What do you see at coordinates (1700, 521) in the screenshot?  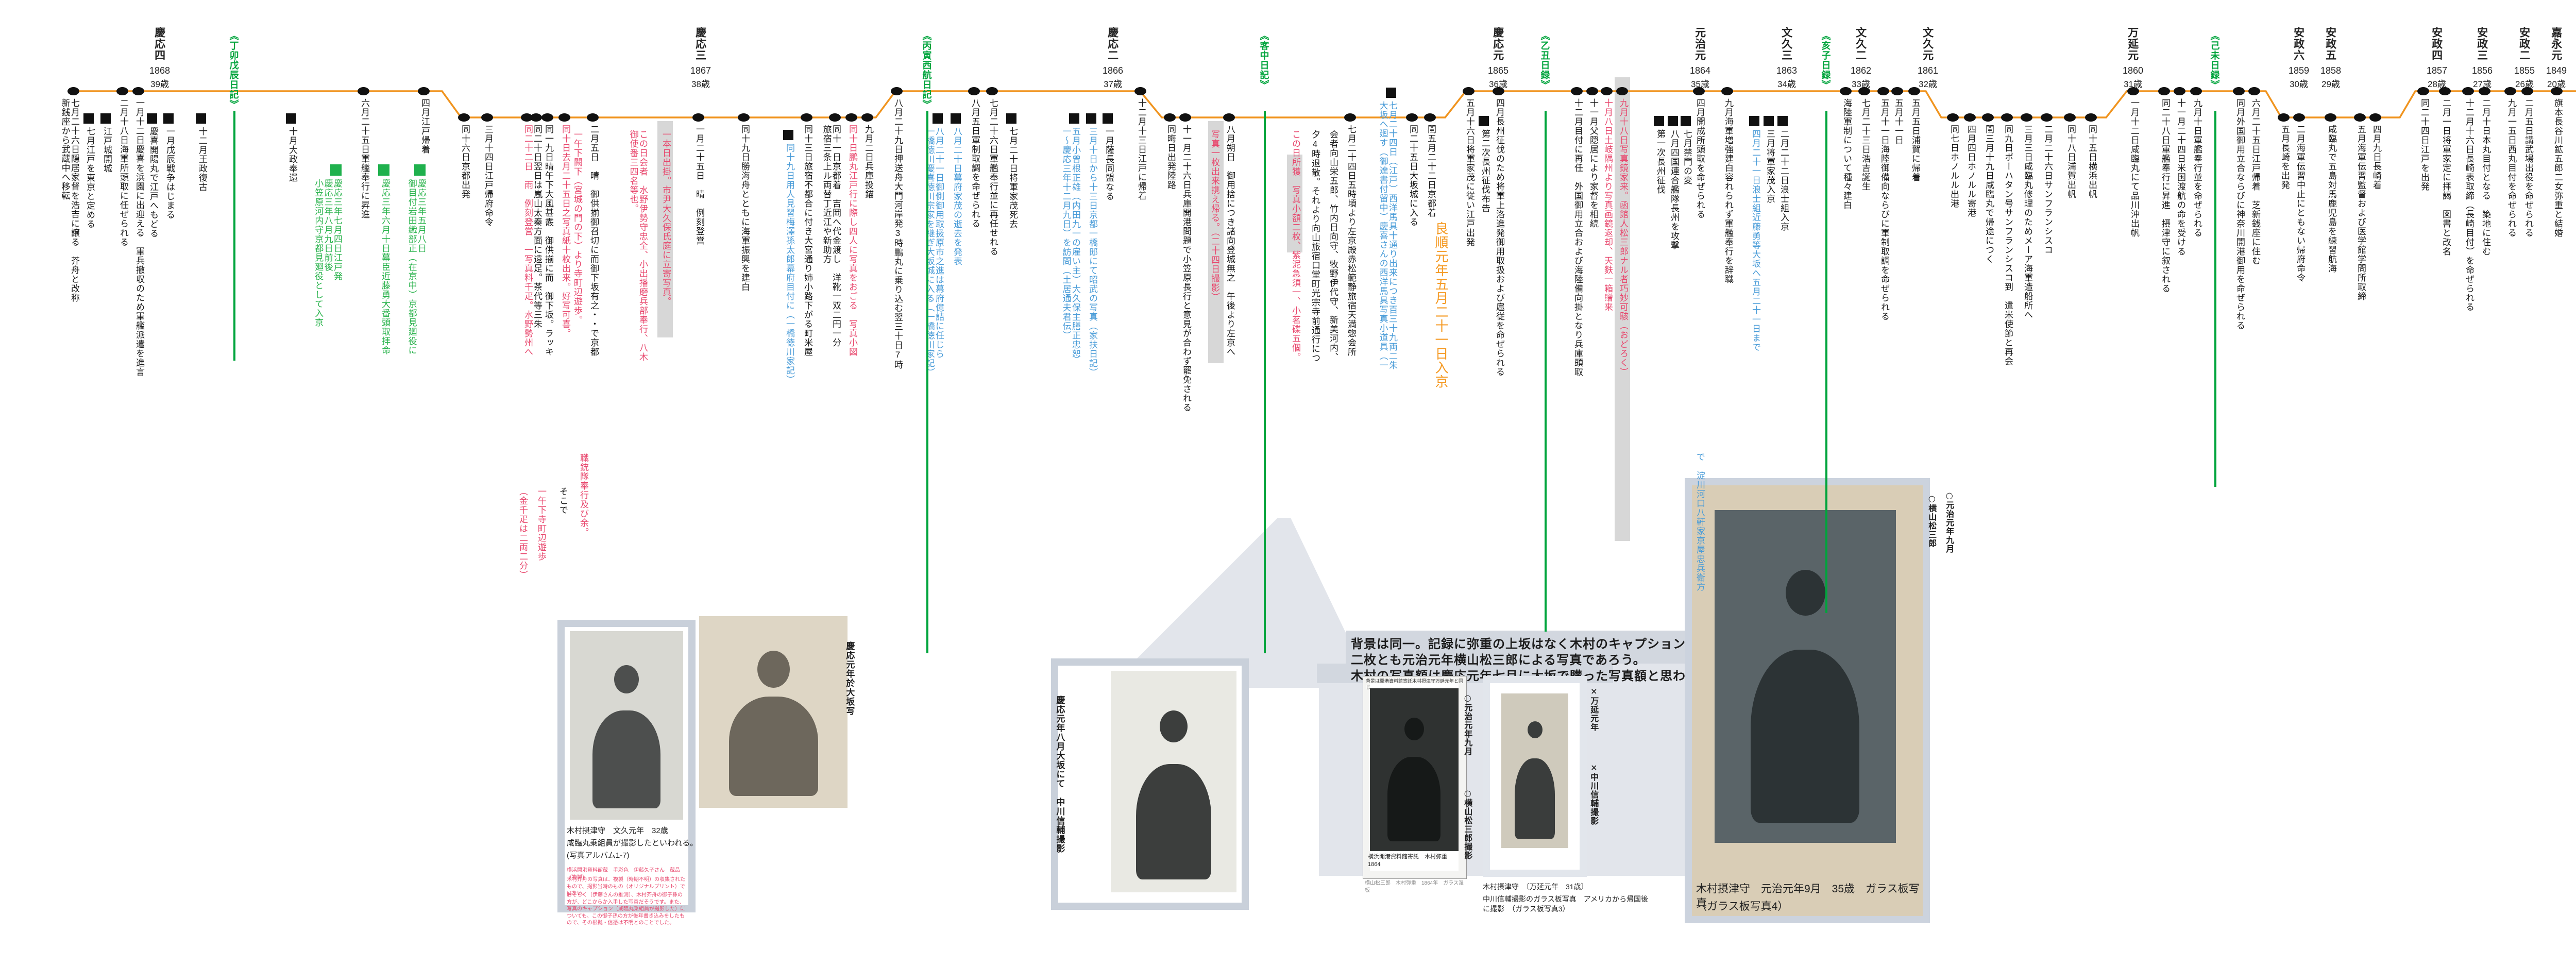 I see `event-label: で 淀川河口八軒家京屋忠兵衛方` at bounding box center [1700, 521].